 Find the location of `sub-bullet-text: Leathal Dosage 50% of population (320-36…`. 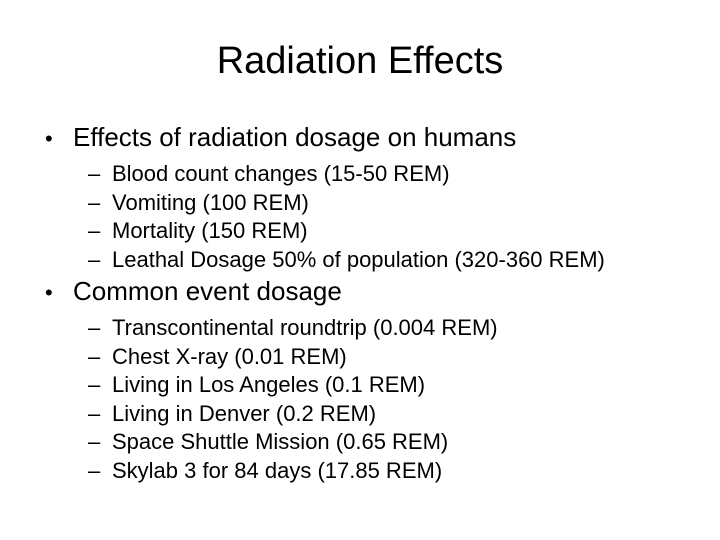

sub-bullet-text: Leathal Dosage 50% of population (320-36… is located at coordinates (358, 259).